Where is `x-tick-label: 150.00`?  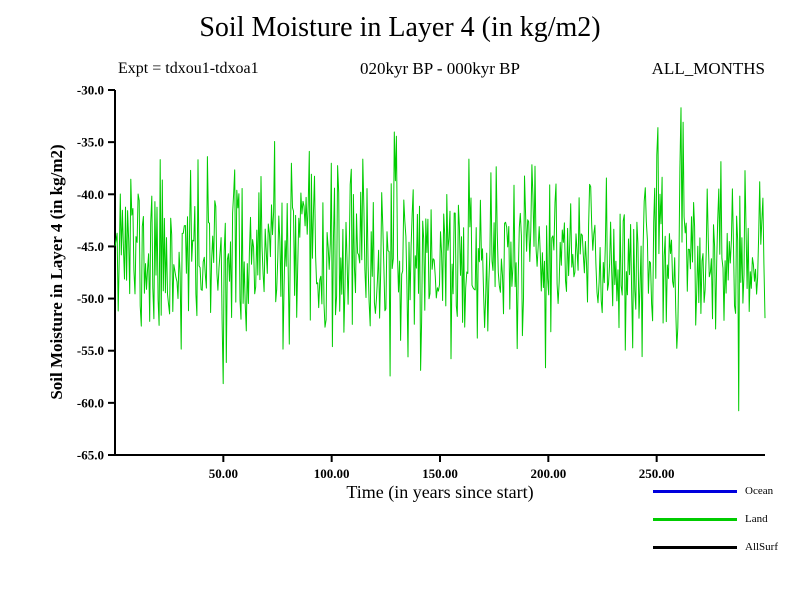 x-tick-label: 150.00 is located at coordinates (440, 473).